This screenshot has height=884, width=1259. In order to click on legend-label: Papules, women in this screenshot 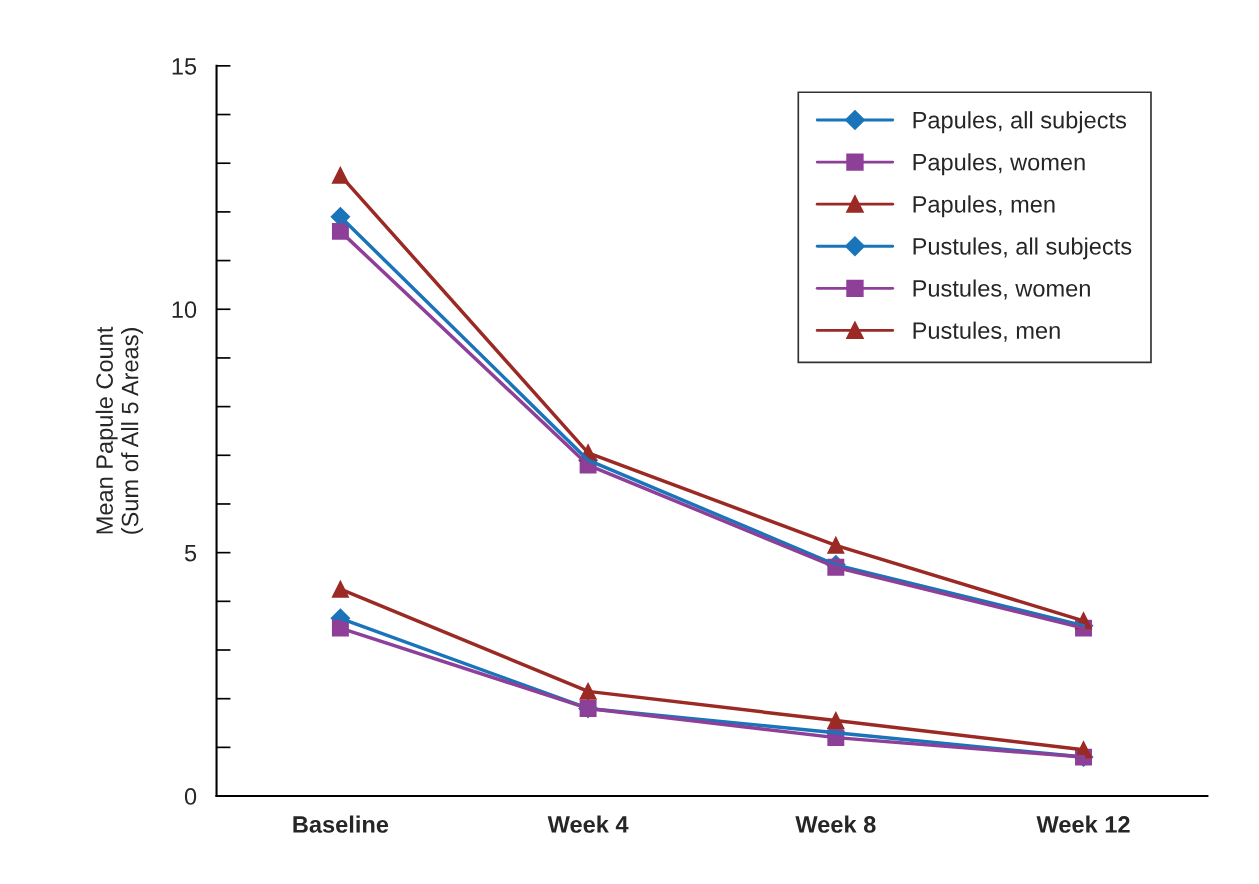, I will do `click(999, 164)`.